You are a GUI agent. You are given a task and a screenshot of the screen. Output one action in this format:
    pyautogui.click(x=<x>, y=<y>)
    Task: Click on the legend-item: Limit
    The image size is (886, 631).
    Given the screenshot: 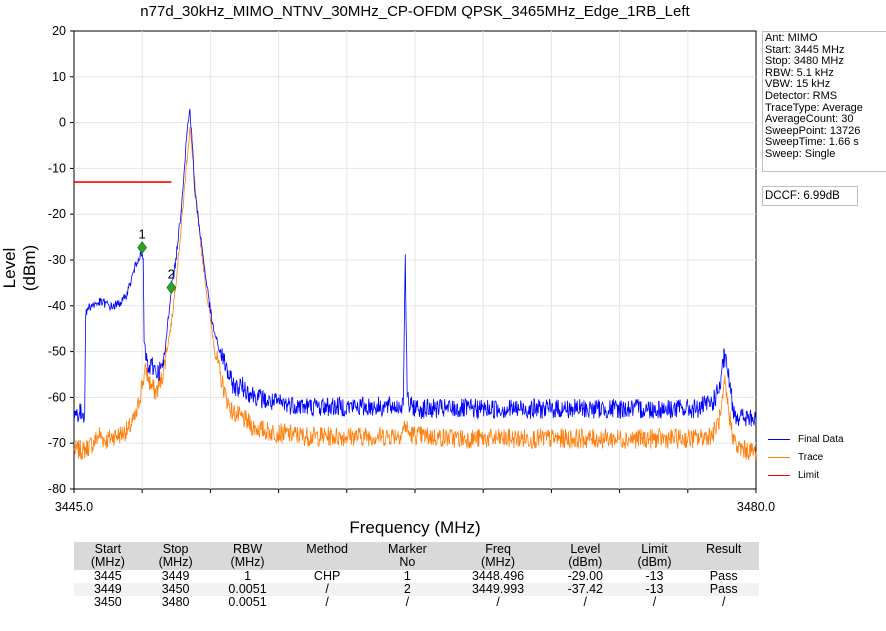 What is the action you would take?
    pyautogui.click(x=793, y=475)
    